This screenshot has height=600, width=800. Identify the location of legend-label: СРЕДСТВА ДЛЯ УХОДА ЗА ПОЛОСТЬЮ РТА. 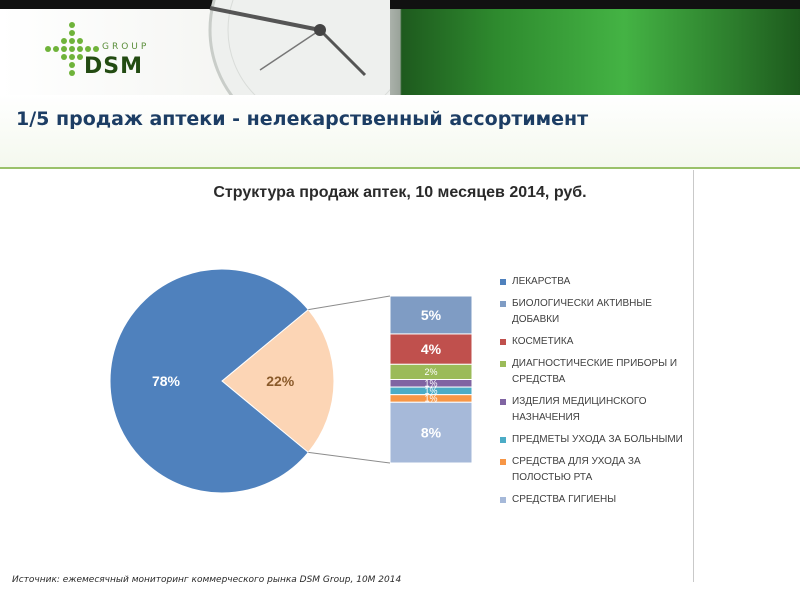
(576, 469).